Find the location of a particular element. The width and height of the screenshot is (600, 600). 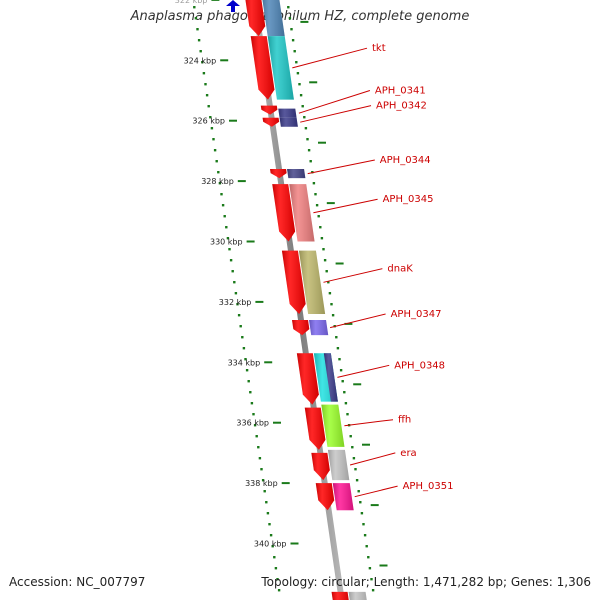

tick-label-9: 340 kbp is located at coordinates (270, 544).